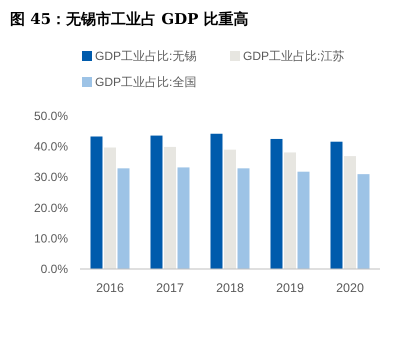 Image resolution: width=414 pixels, height=340 pixels. Describe the element at coordinates (51, 238) in the screenshot. I see `y-tick-label: 10.0%` at that location.